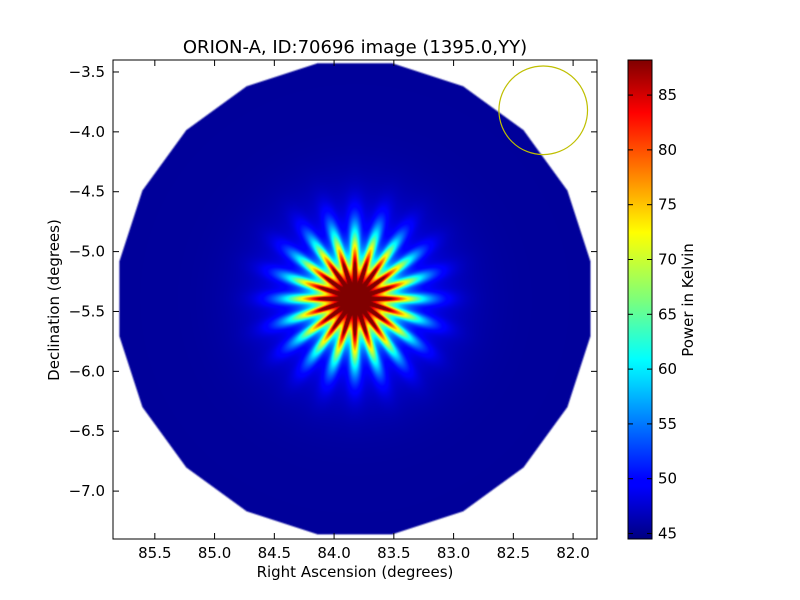 The width and height of the screenshot is (800, 600). What do you see at coordinates (572, 553) in the screenshot?
I see `x-tick-label: 82.0` at bounding box center [572, 553].